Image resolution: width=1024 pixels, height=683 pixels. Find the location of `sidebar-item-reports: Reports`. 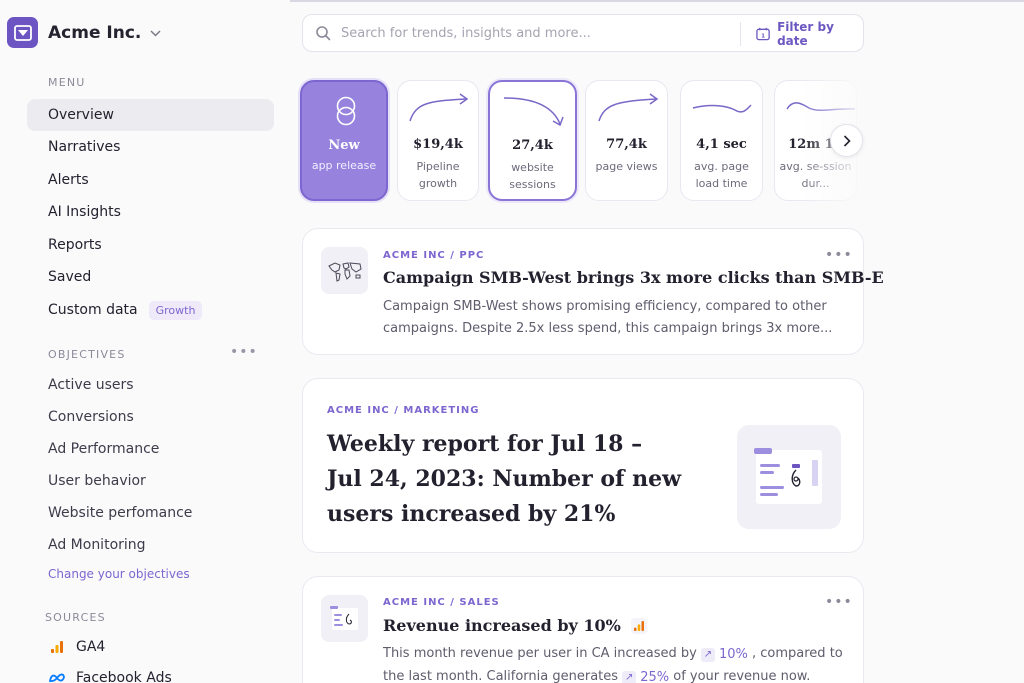

sidebar-item-reports: Reports is located at coordinates (150, 245).